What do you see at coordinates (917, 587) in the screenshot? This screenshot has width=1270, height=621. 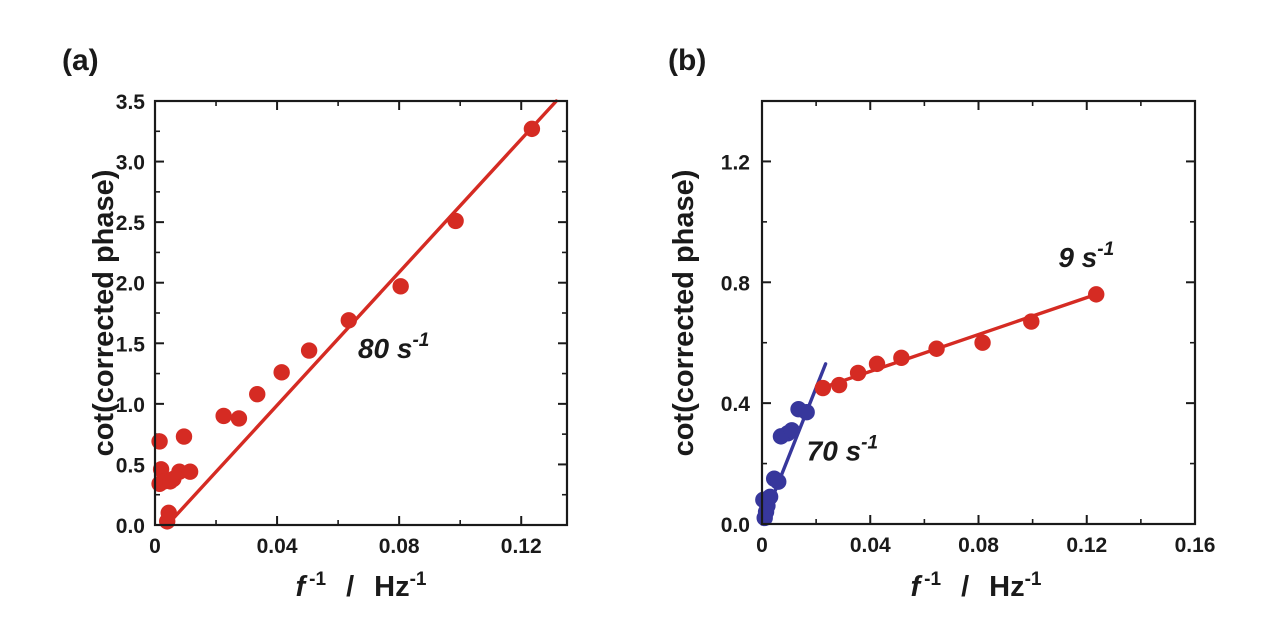 I see `panel-b-x-axis-var: f` at bounding box center [917, 587].